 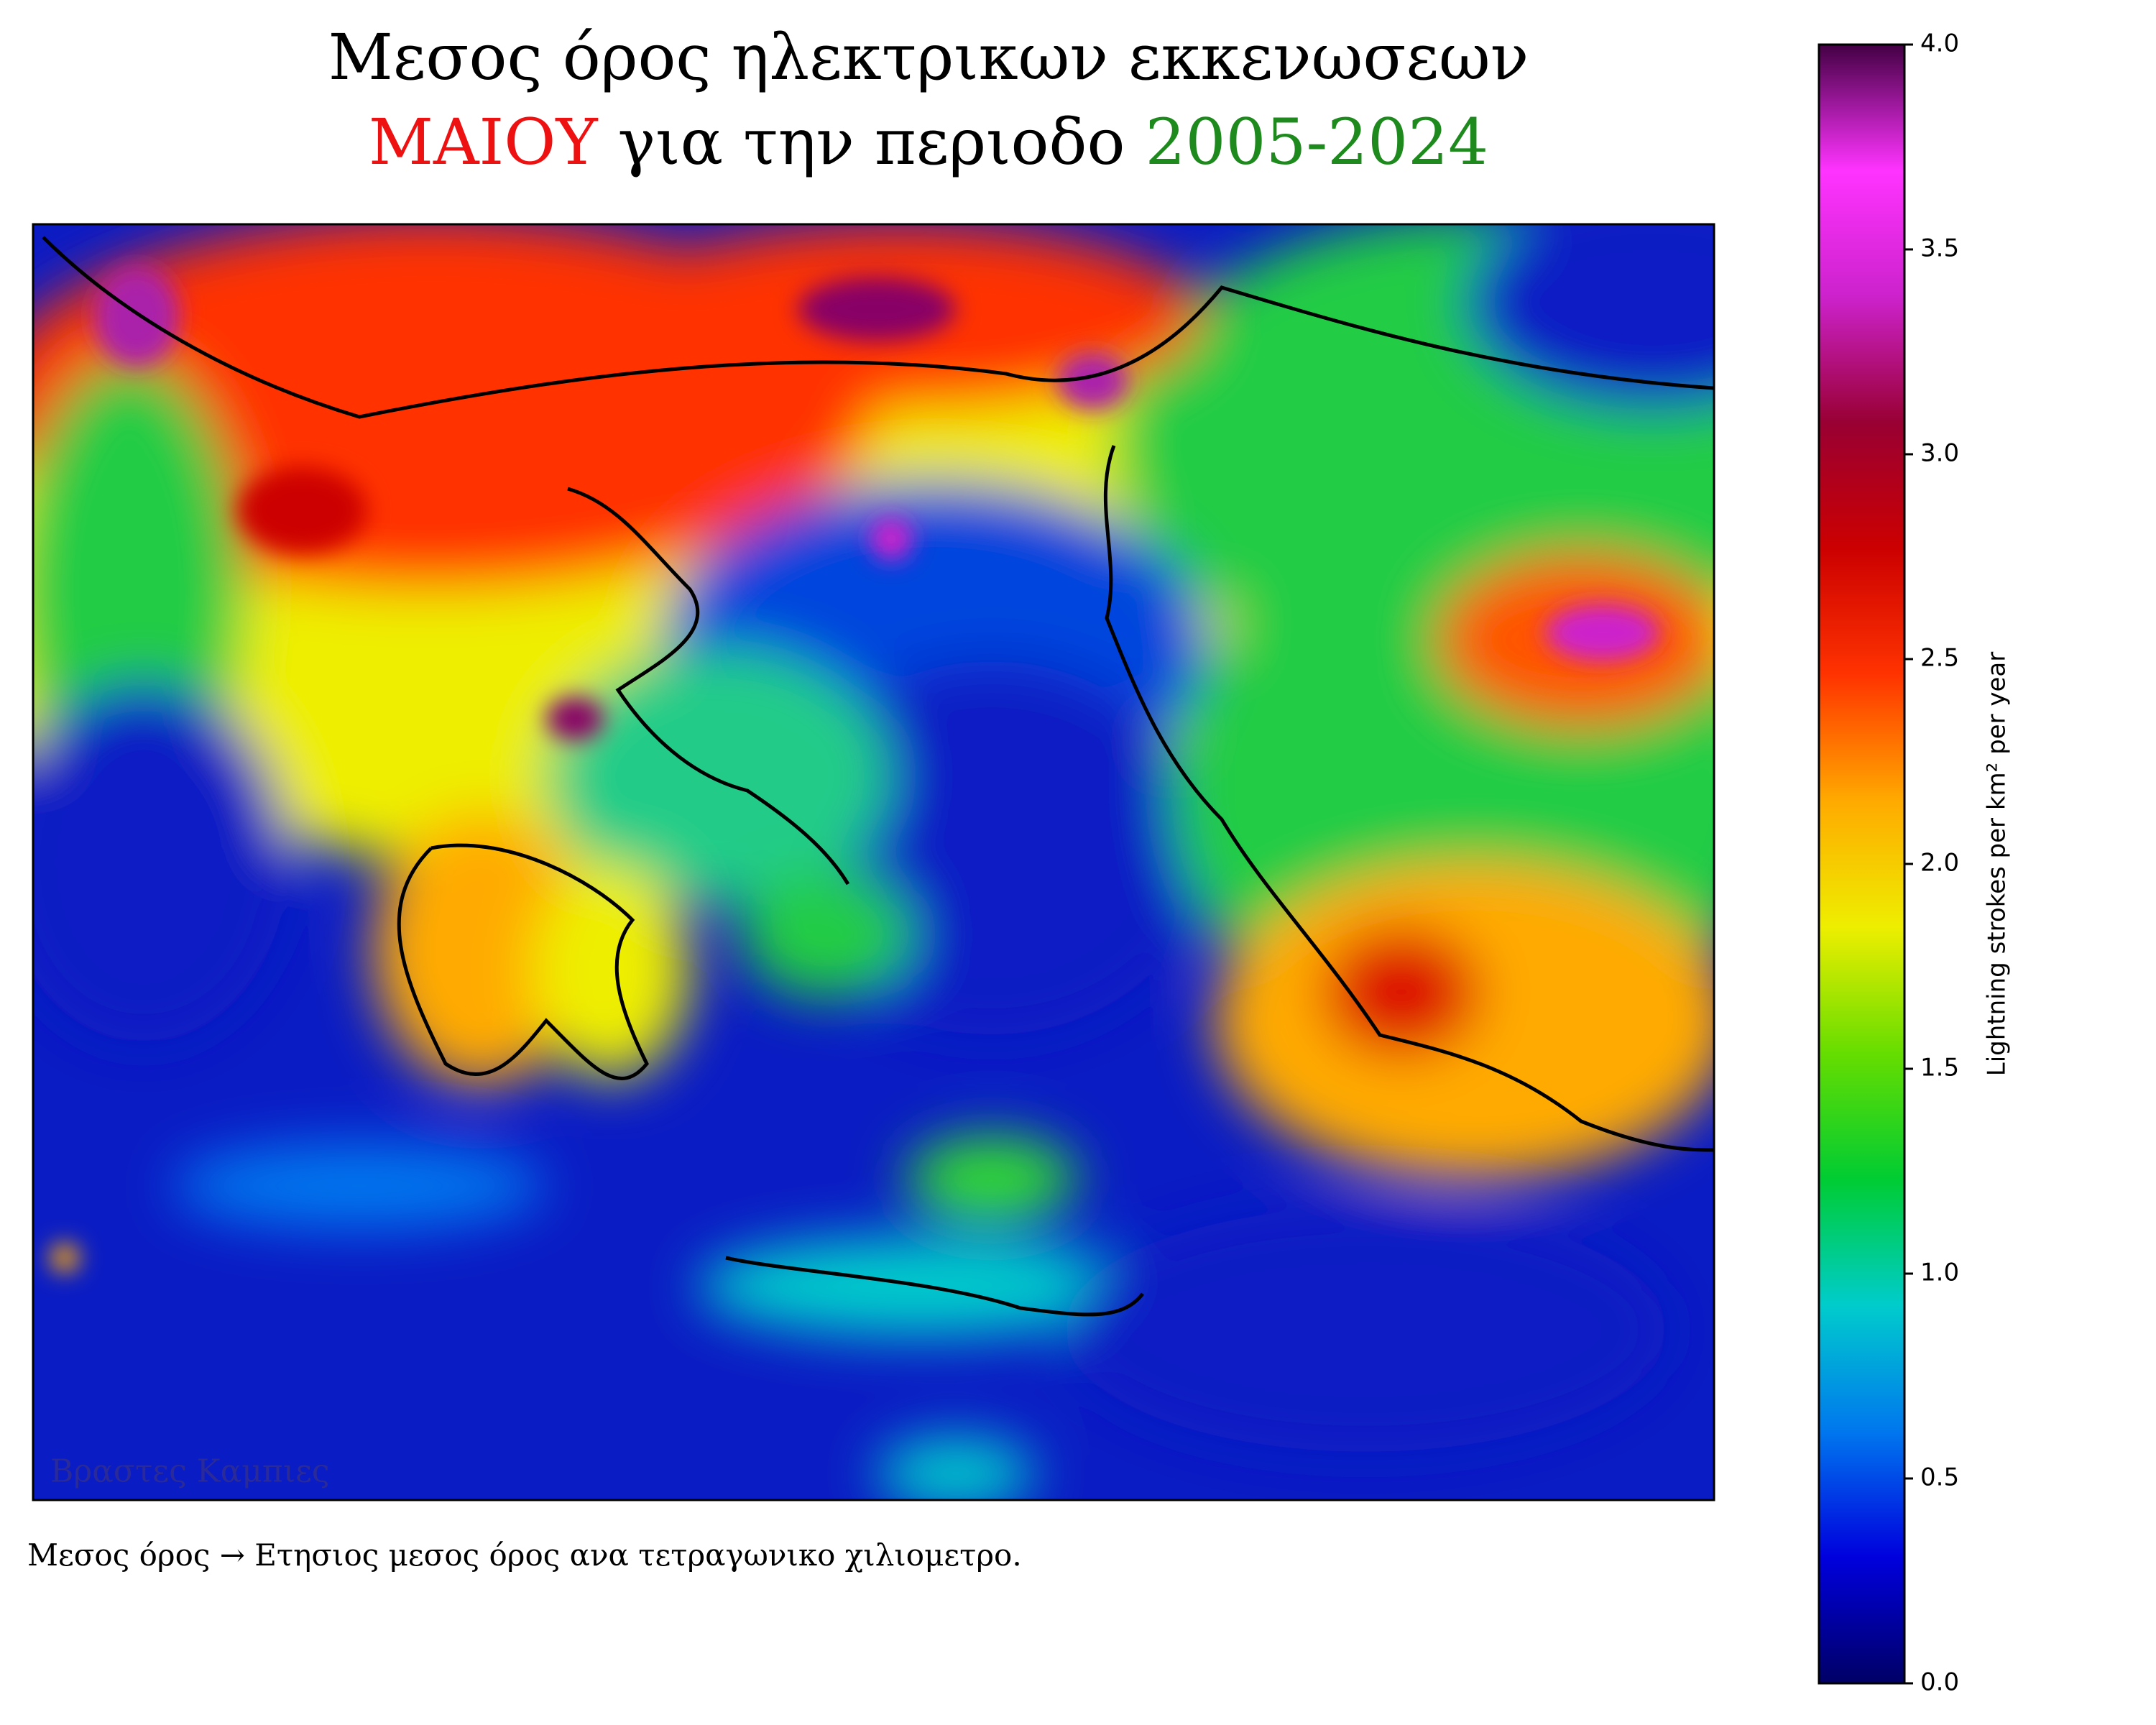 What do you see at coordinates (928, 57) in the screenshot?
I see `title-line1: Μεσος όρος ηλεκτρικων εκκενωσεων` at bounding box center [928, 57].